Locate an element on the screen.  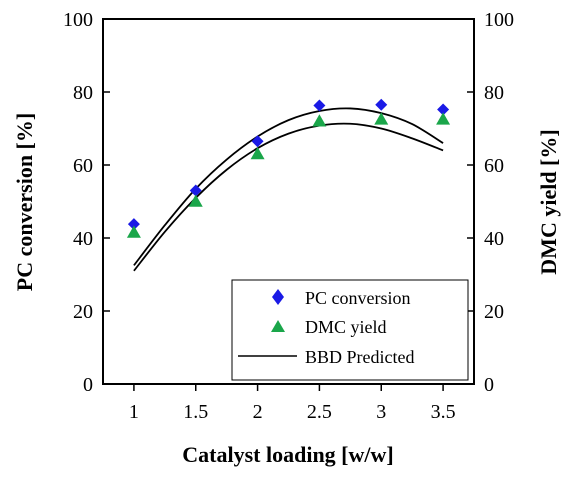
legend-pc-conversion-marker is located at coordinates (278, 297).